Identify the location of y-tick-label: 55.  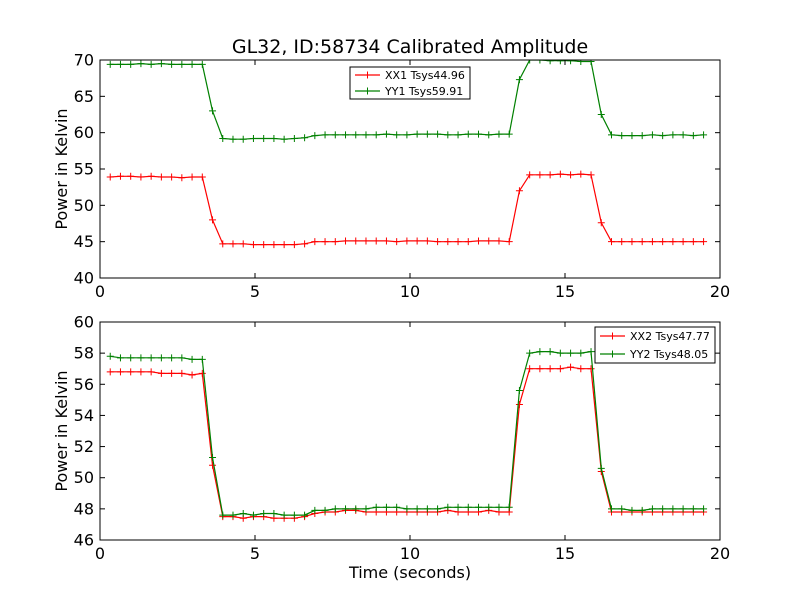
(84, 169).